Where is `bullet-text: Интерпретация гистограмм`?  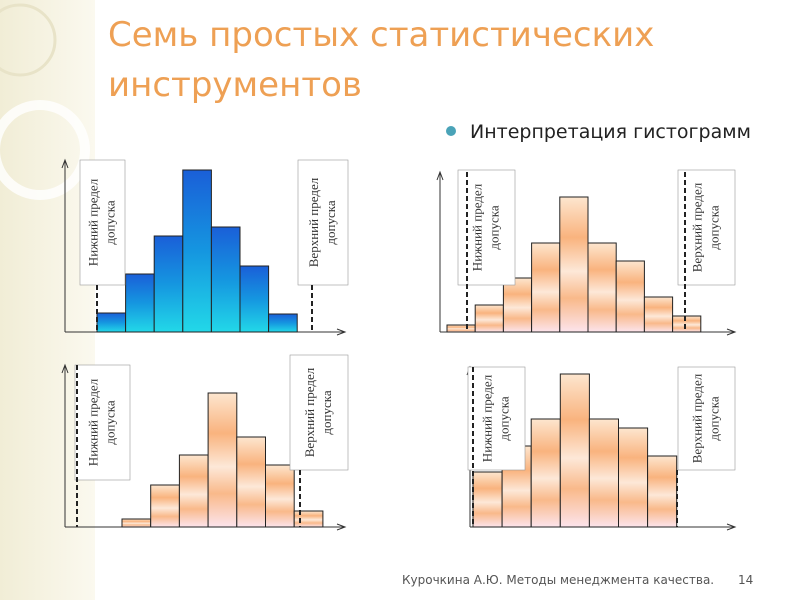
bullet-text: Интерпретация гистограмм is located at coordinates (610, 132).